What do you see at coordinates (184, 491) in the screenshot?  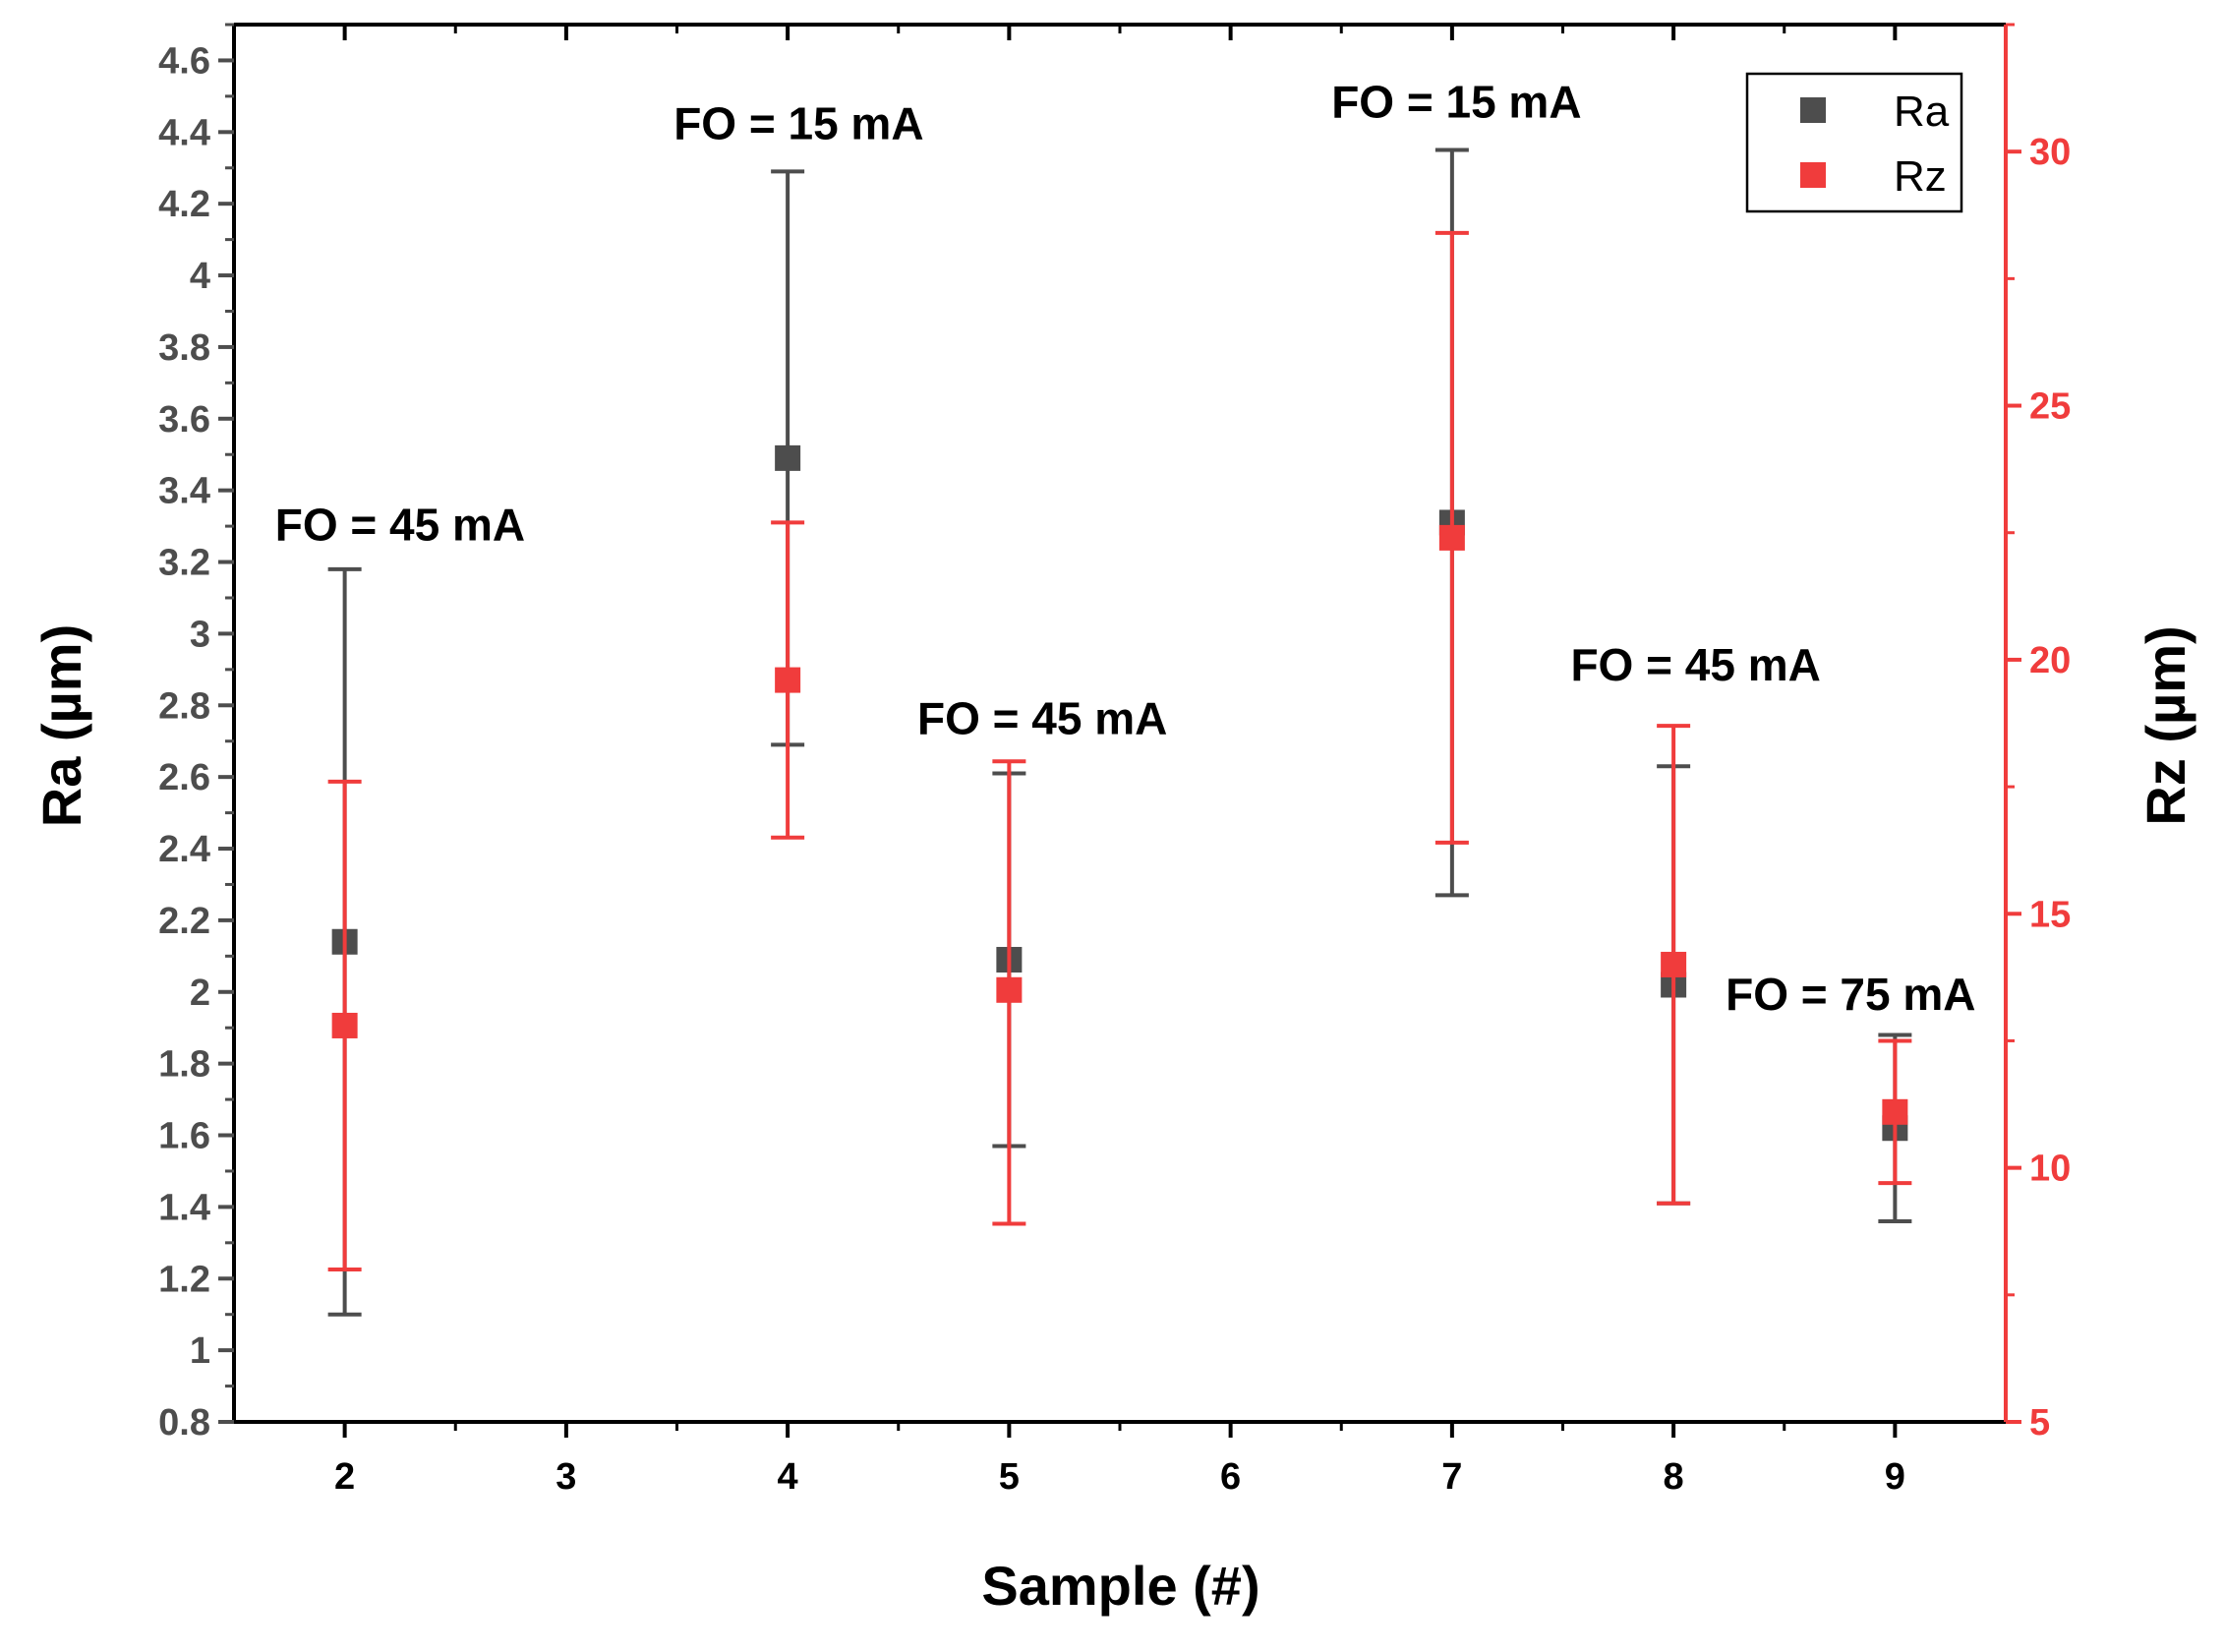 I see `left-axis-tick-label: 3.4` at bounding box center [184, 491].